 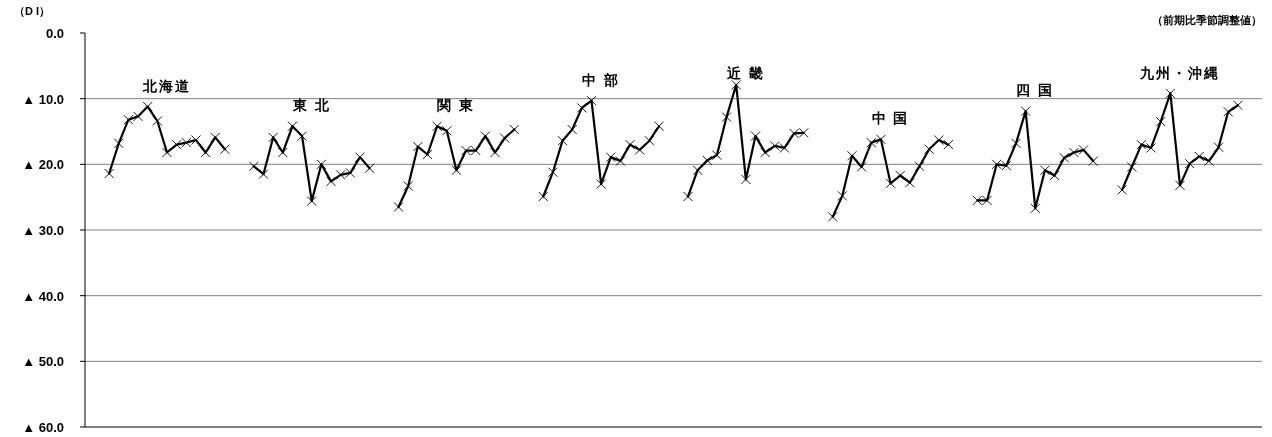 I want to click on series-label: 関 東, so click(x=456, y=105).